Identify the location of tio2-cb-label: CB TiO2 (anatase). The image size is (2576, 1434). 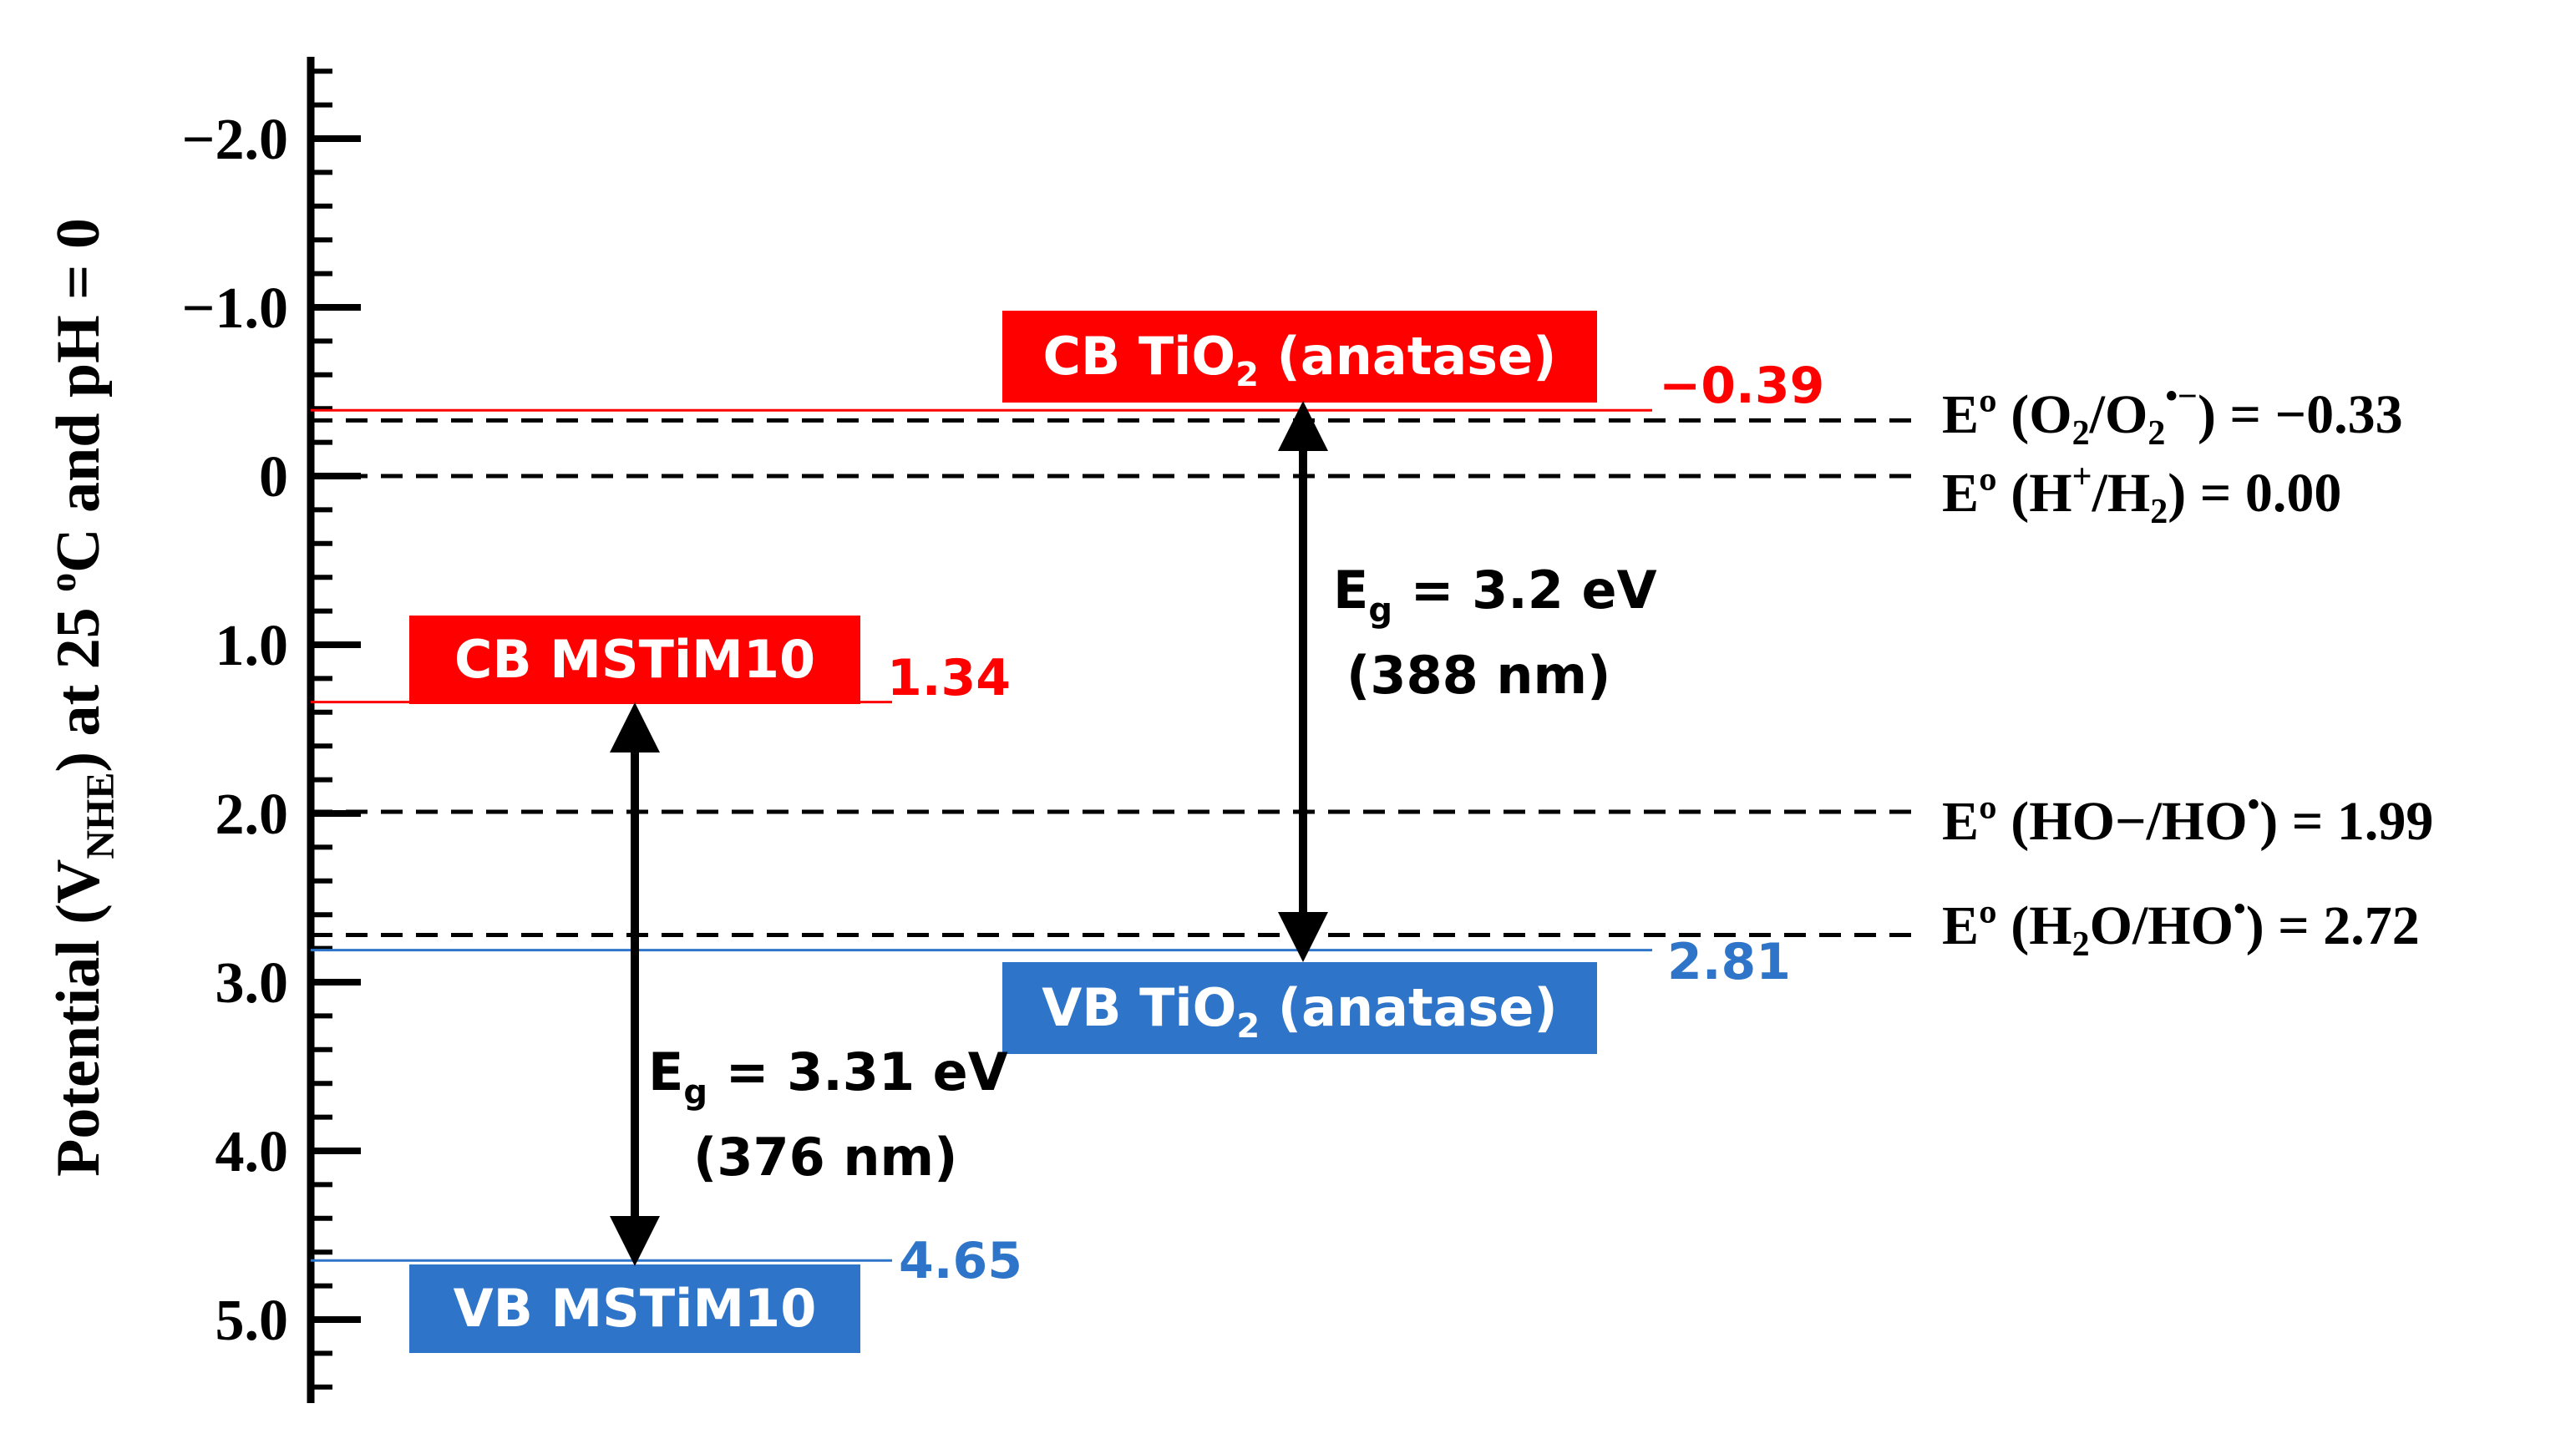
(1300, 360).